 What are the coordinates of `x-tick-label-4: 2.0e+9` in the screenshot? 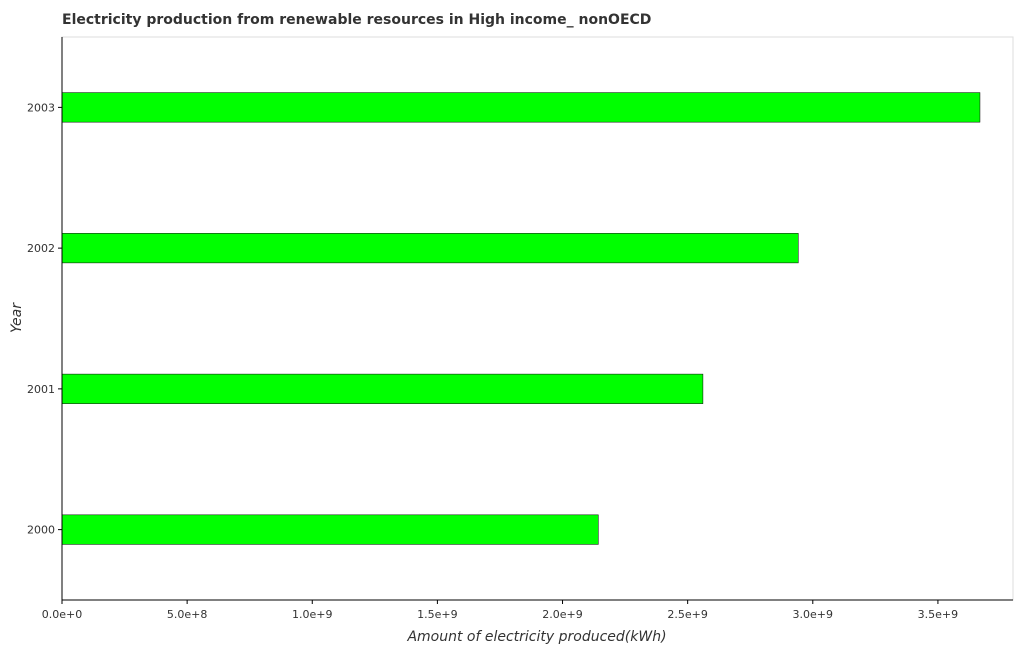 It's located at (562, 614).